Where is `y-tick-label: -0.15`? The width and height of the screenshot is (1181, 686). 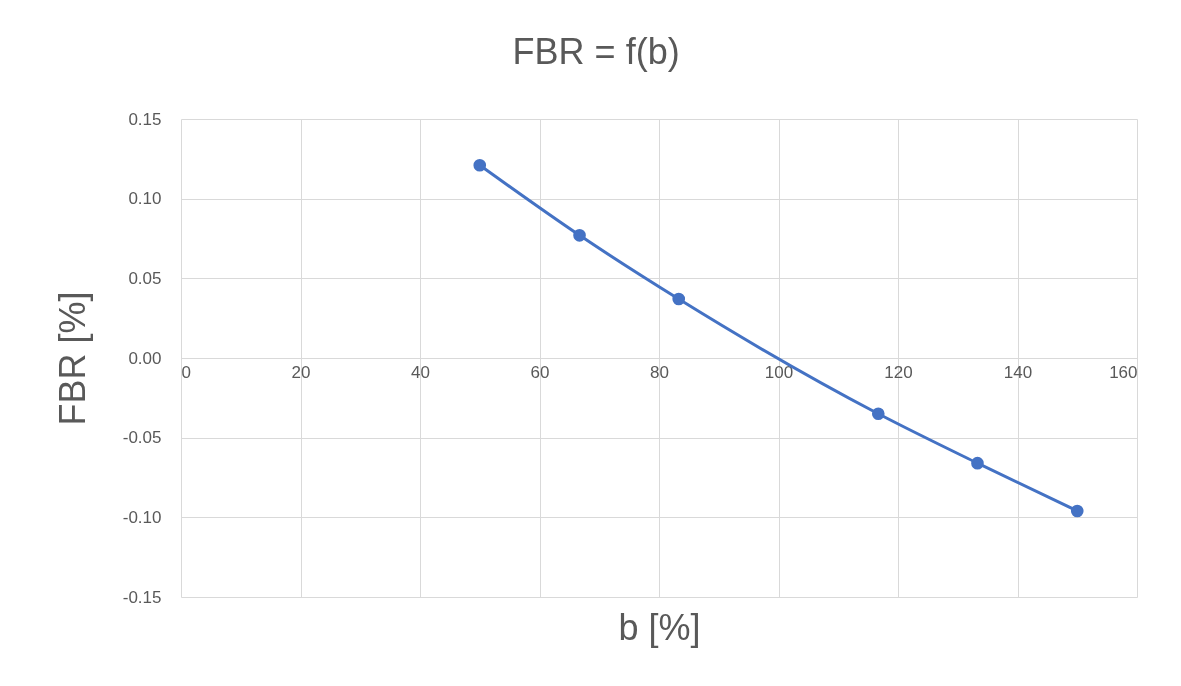
y-tick-label: -0.15 is located at coordinates (142, 597).